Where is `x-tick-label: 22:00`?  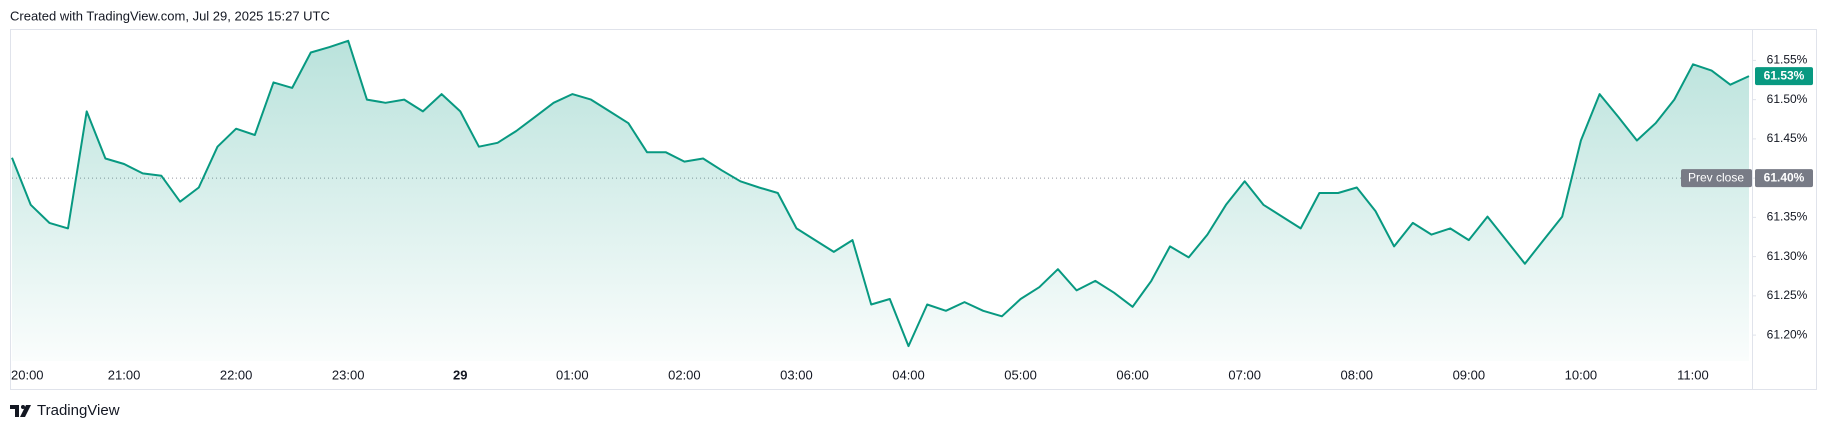
x-tick-label: 22:00 is located at coordinates (236, 374).